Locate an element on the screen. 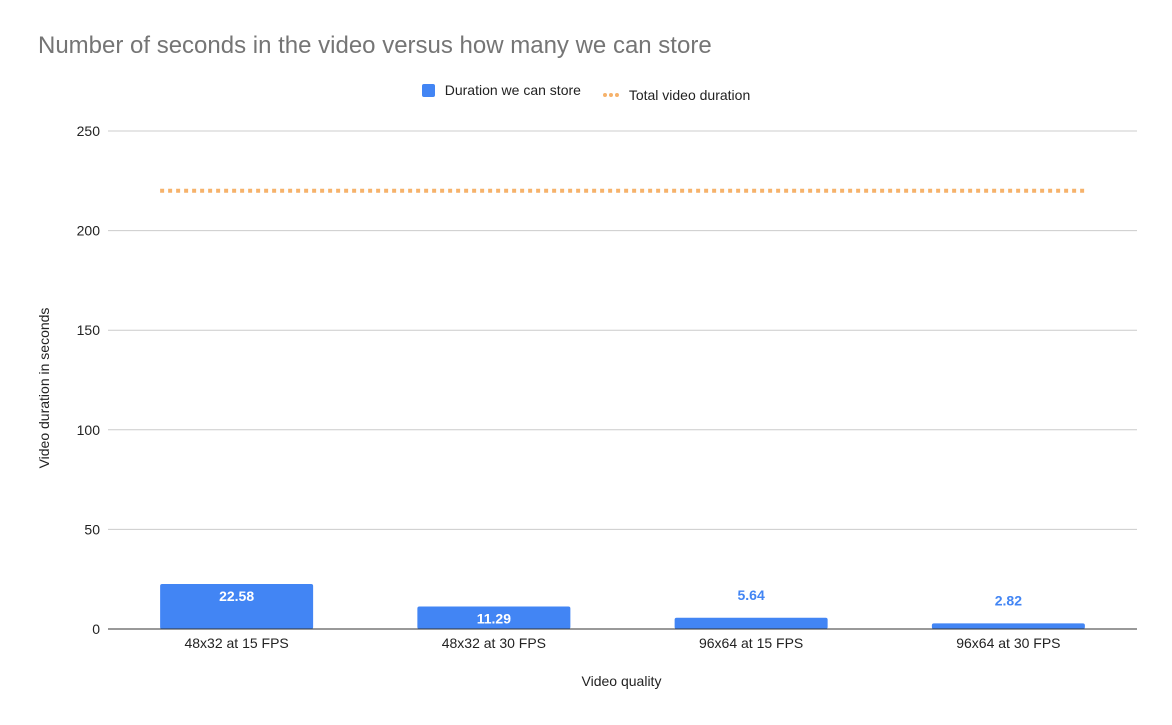  legend-label-line: Total video duration is located at coordinates (689, 94).